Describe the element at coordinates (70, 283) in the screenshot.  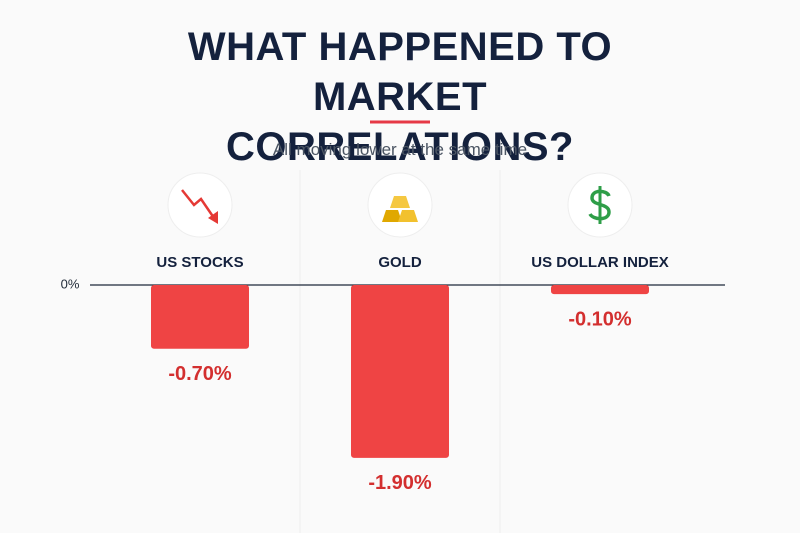
I see `y-tick-label: 0%` at that location.